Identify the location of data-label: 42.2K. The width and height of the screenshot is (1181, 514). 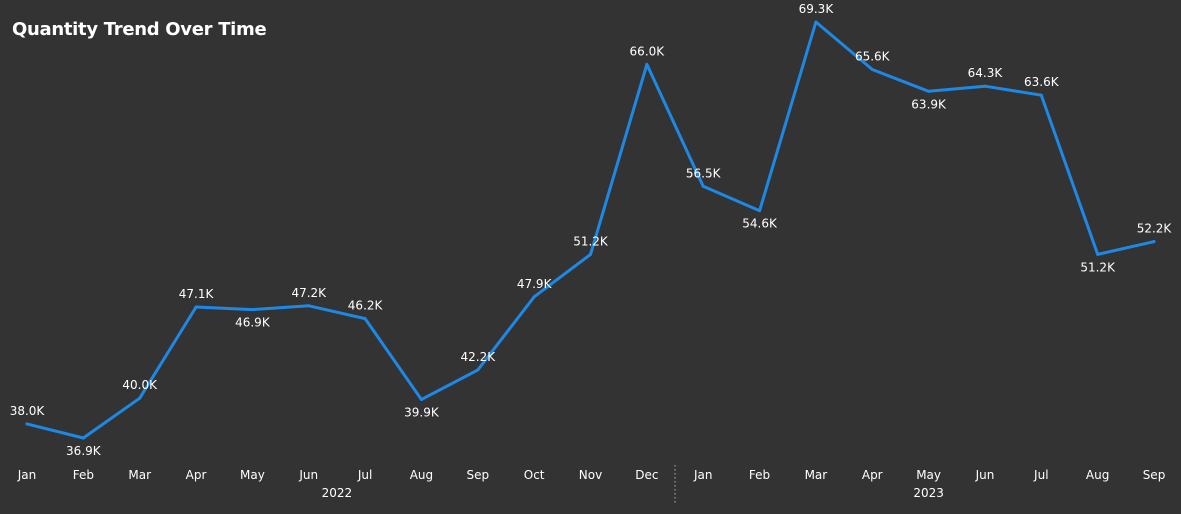
(479, 357).